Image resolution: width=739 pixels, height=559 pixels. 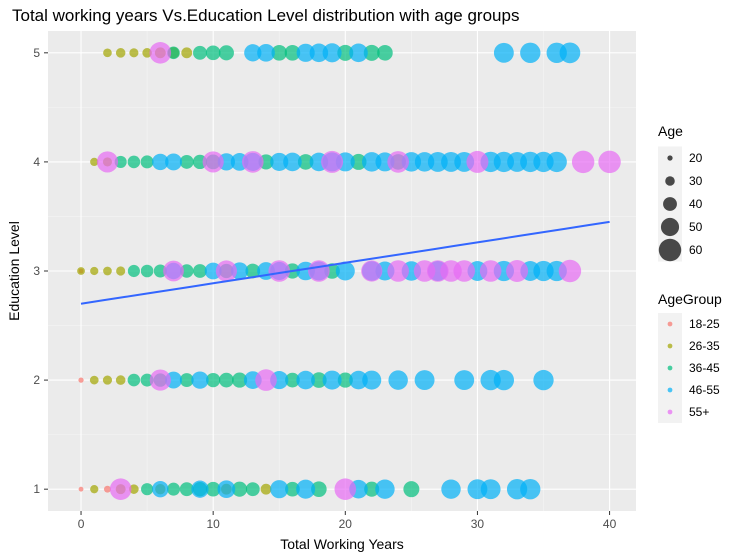 I want to click on y-tick-label: 2, so click(x=36, y=380).